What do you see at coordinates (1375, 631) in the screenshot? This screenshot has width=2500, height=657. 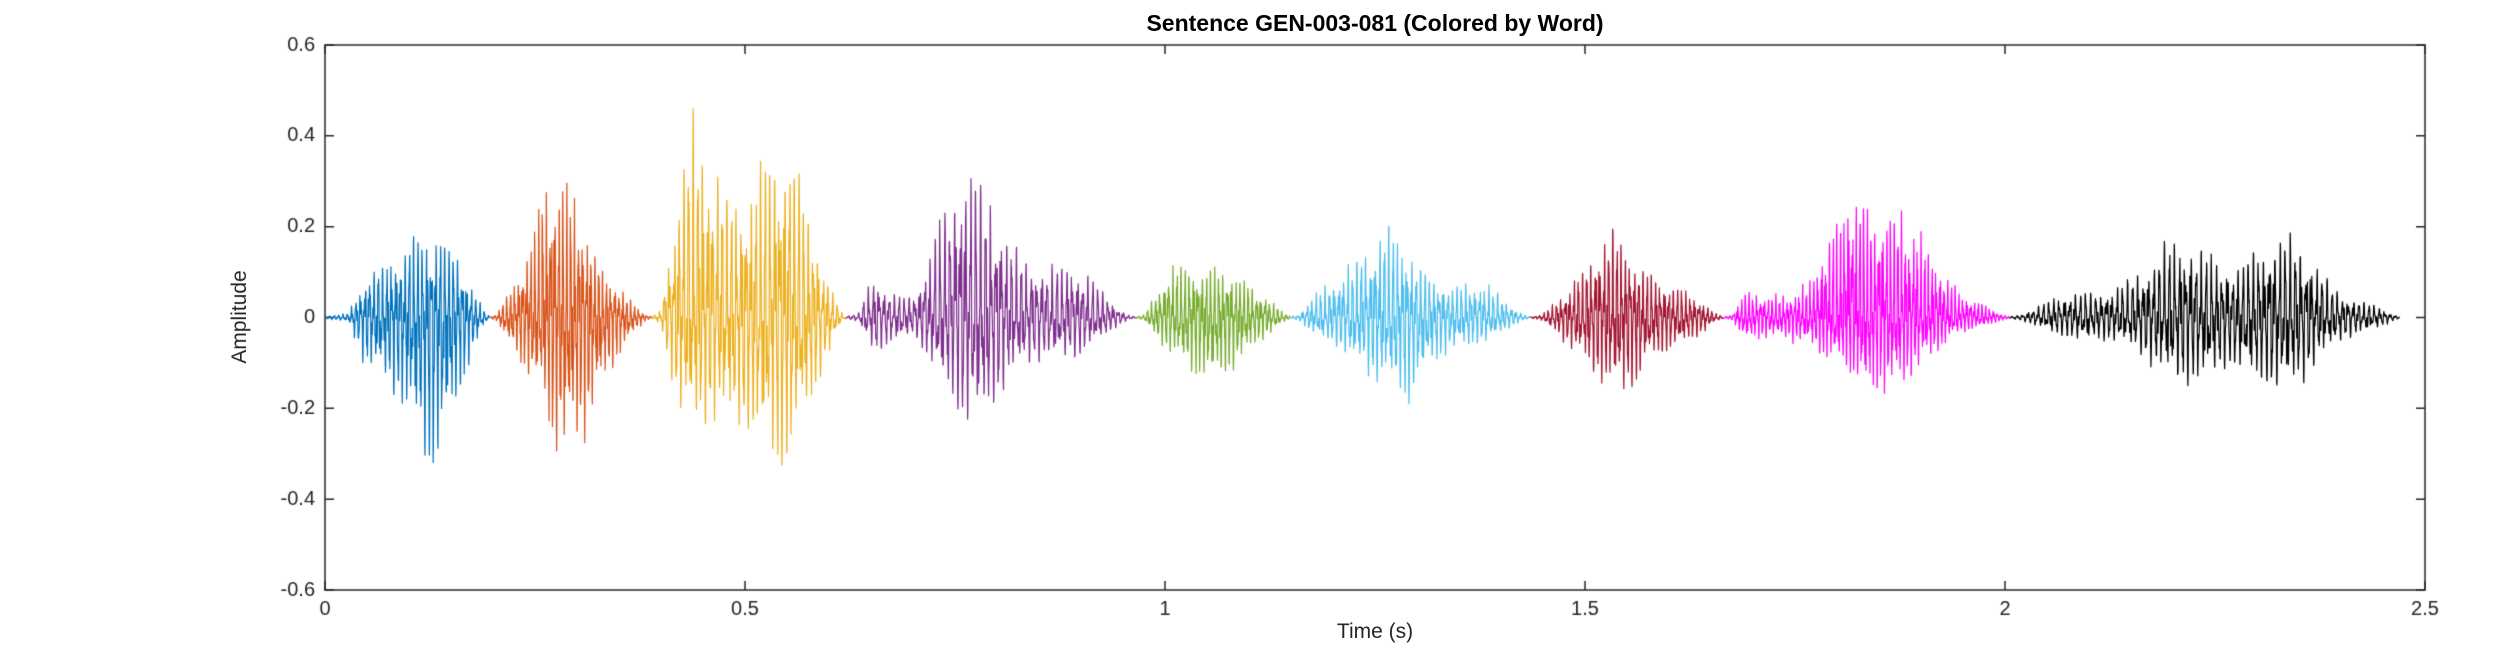 I see `x-axis-label: Time (s)` at bounding box center [1375, 631].